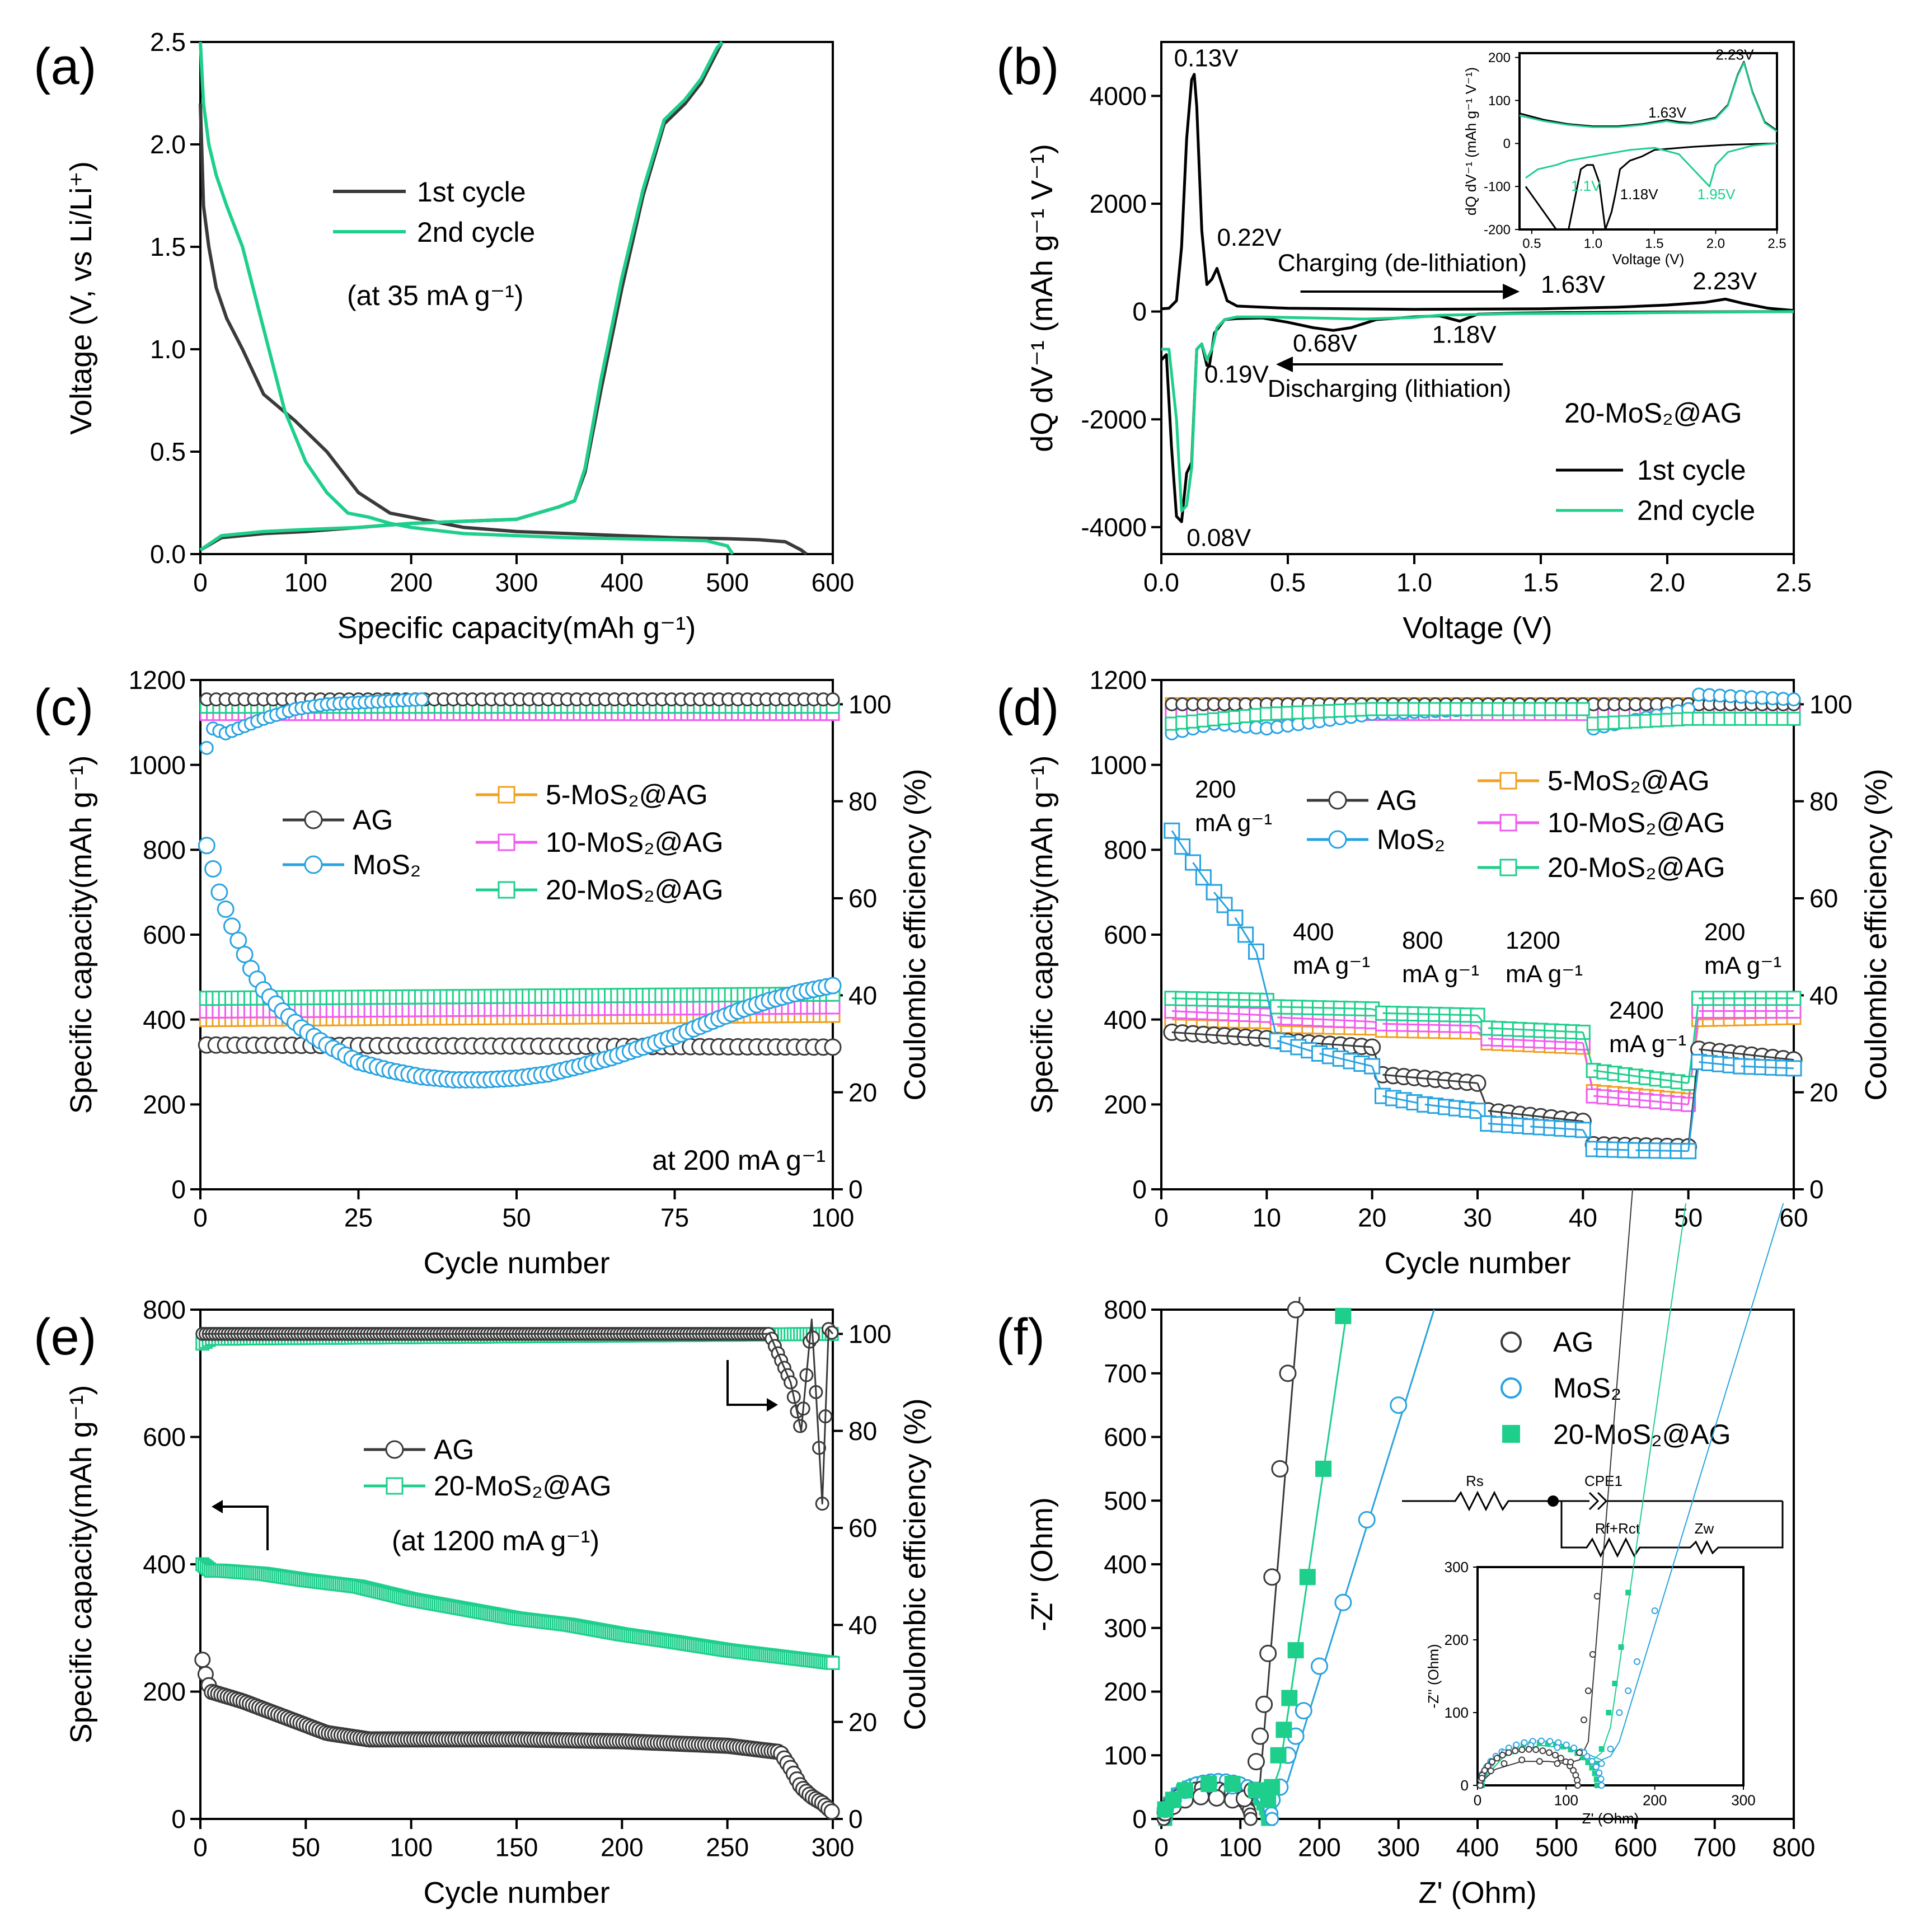 Image resolution: width=1932 pixels, height=1932 pixels. Describe the element at coordinates (1464, 334) in the screenshot. I see `peak-label: 1.18V` at that location.